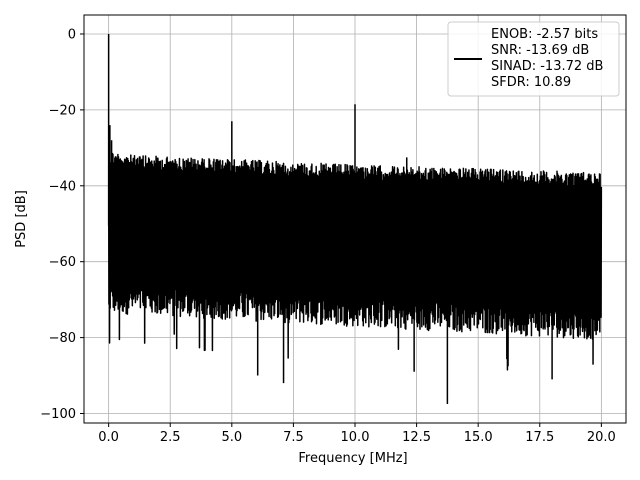 The width and height of the screenshot is (640, 480). I want to click on y-tick-label: −100, so click(58, 414).